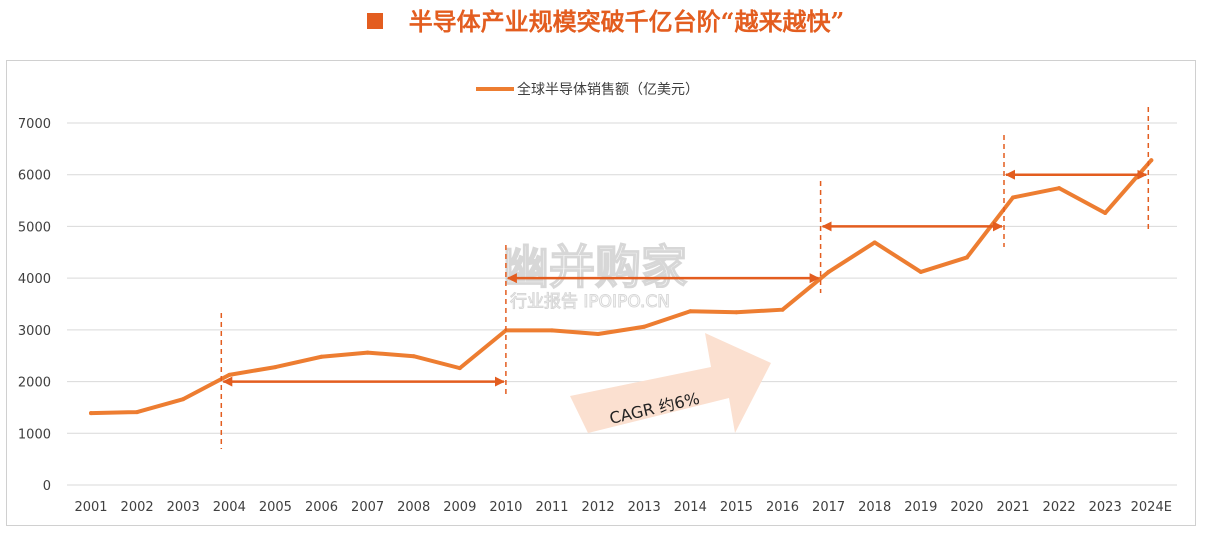  Describe the element at coordinates (90, 507) in the screenshot. I see `x-tick-label: 2001` at that location.